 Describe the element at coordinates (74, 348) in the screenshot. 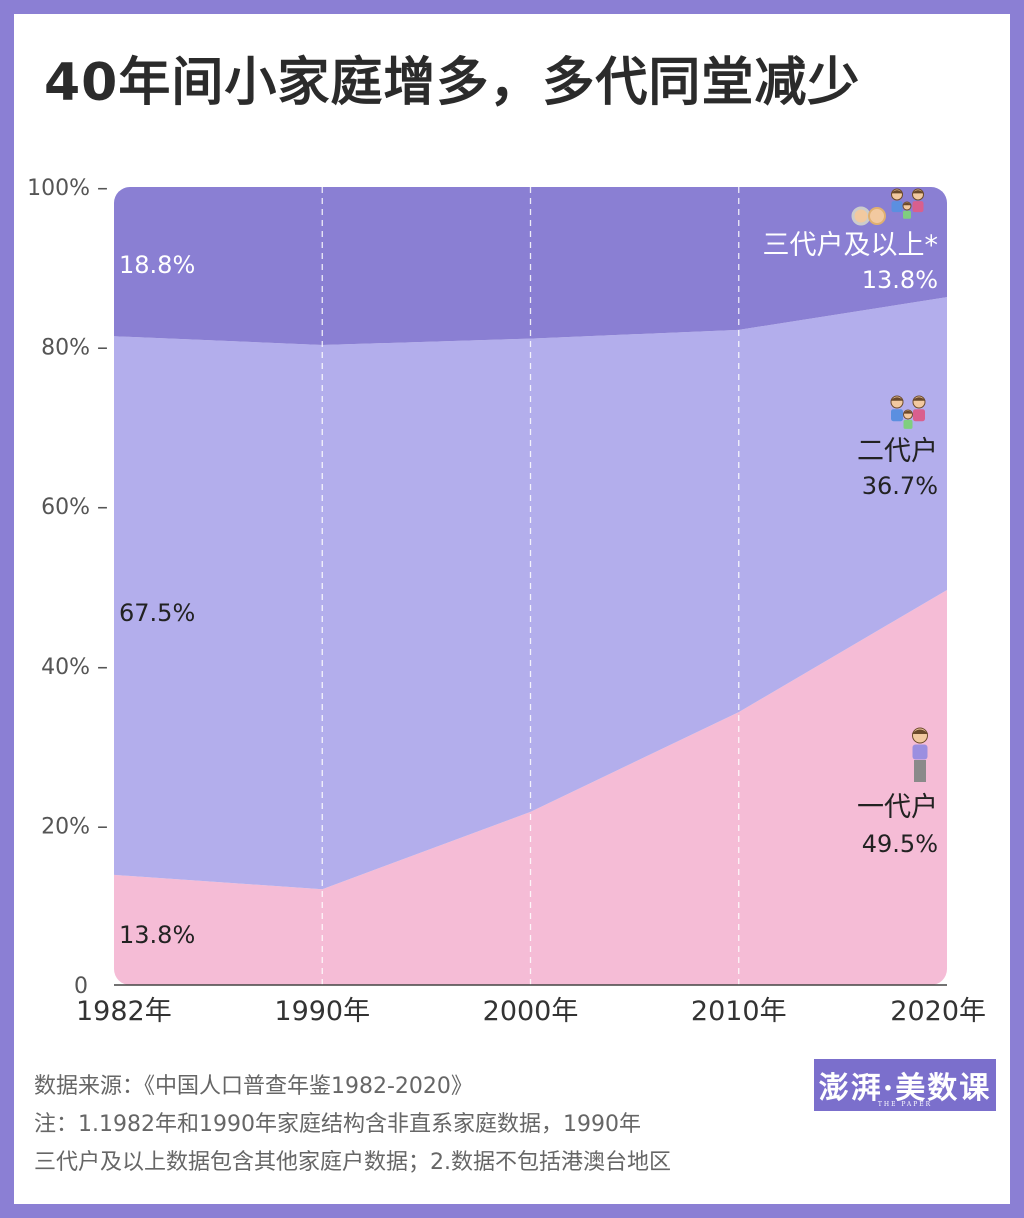

I see `y-tick-label: 80% –` at that location.